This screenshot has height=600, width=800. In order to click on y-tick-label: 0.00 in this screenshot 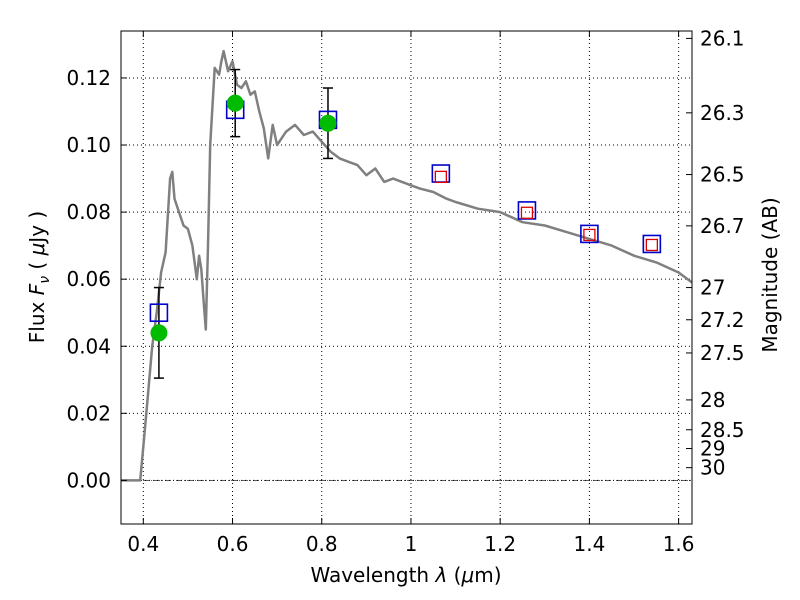, I will do `click(88, 480)`.